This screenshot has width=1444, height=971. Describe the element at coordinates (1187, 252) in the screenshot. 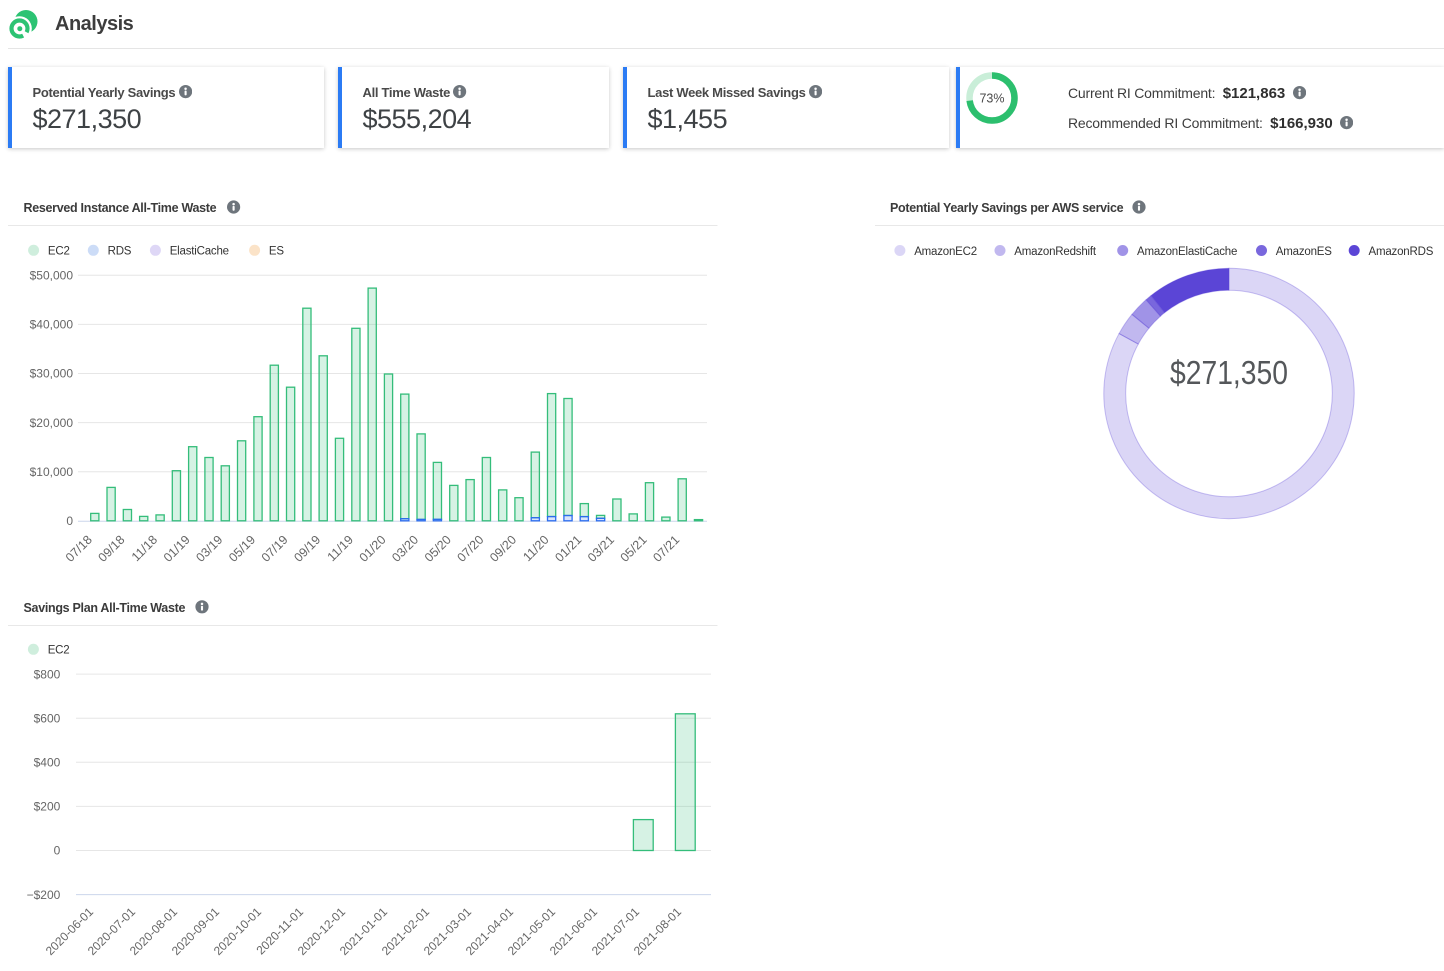

I see `svg-text: AmazonElastiCache` at that location.